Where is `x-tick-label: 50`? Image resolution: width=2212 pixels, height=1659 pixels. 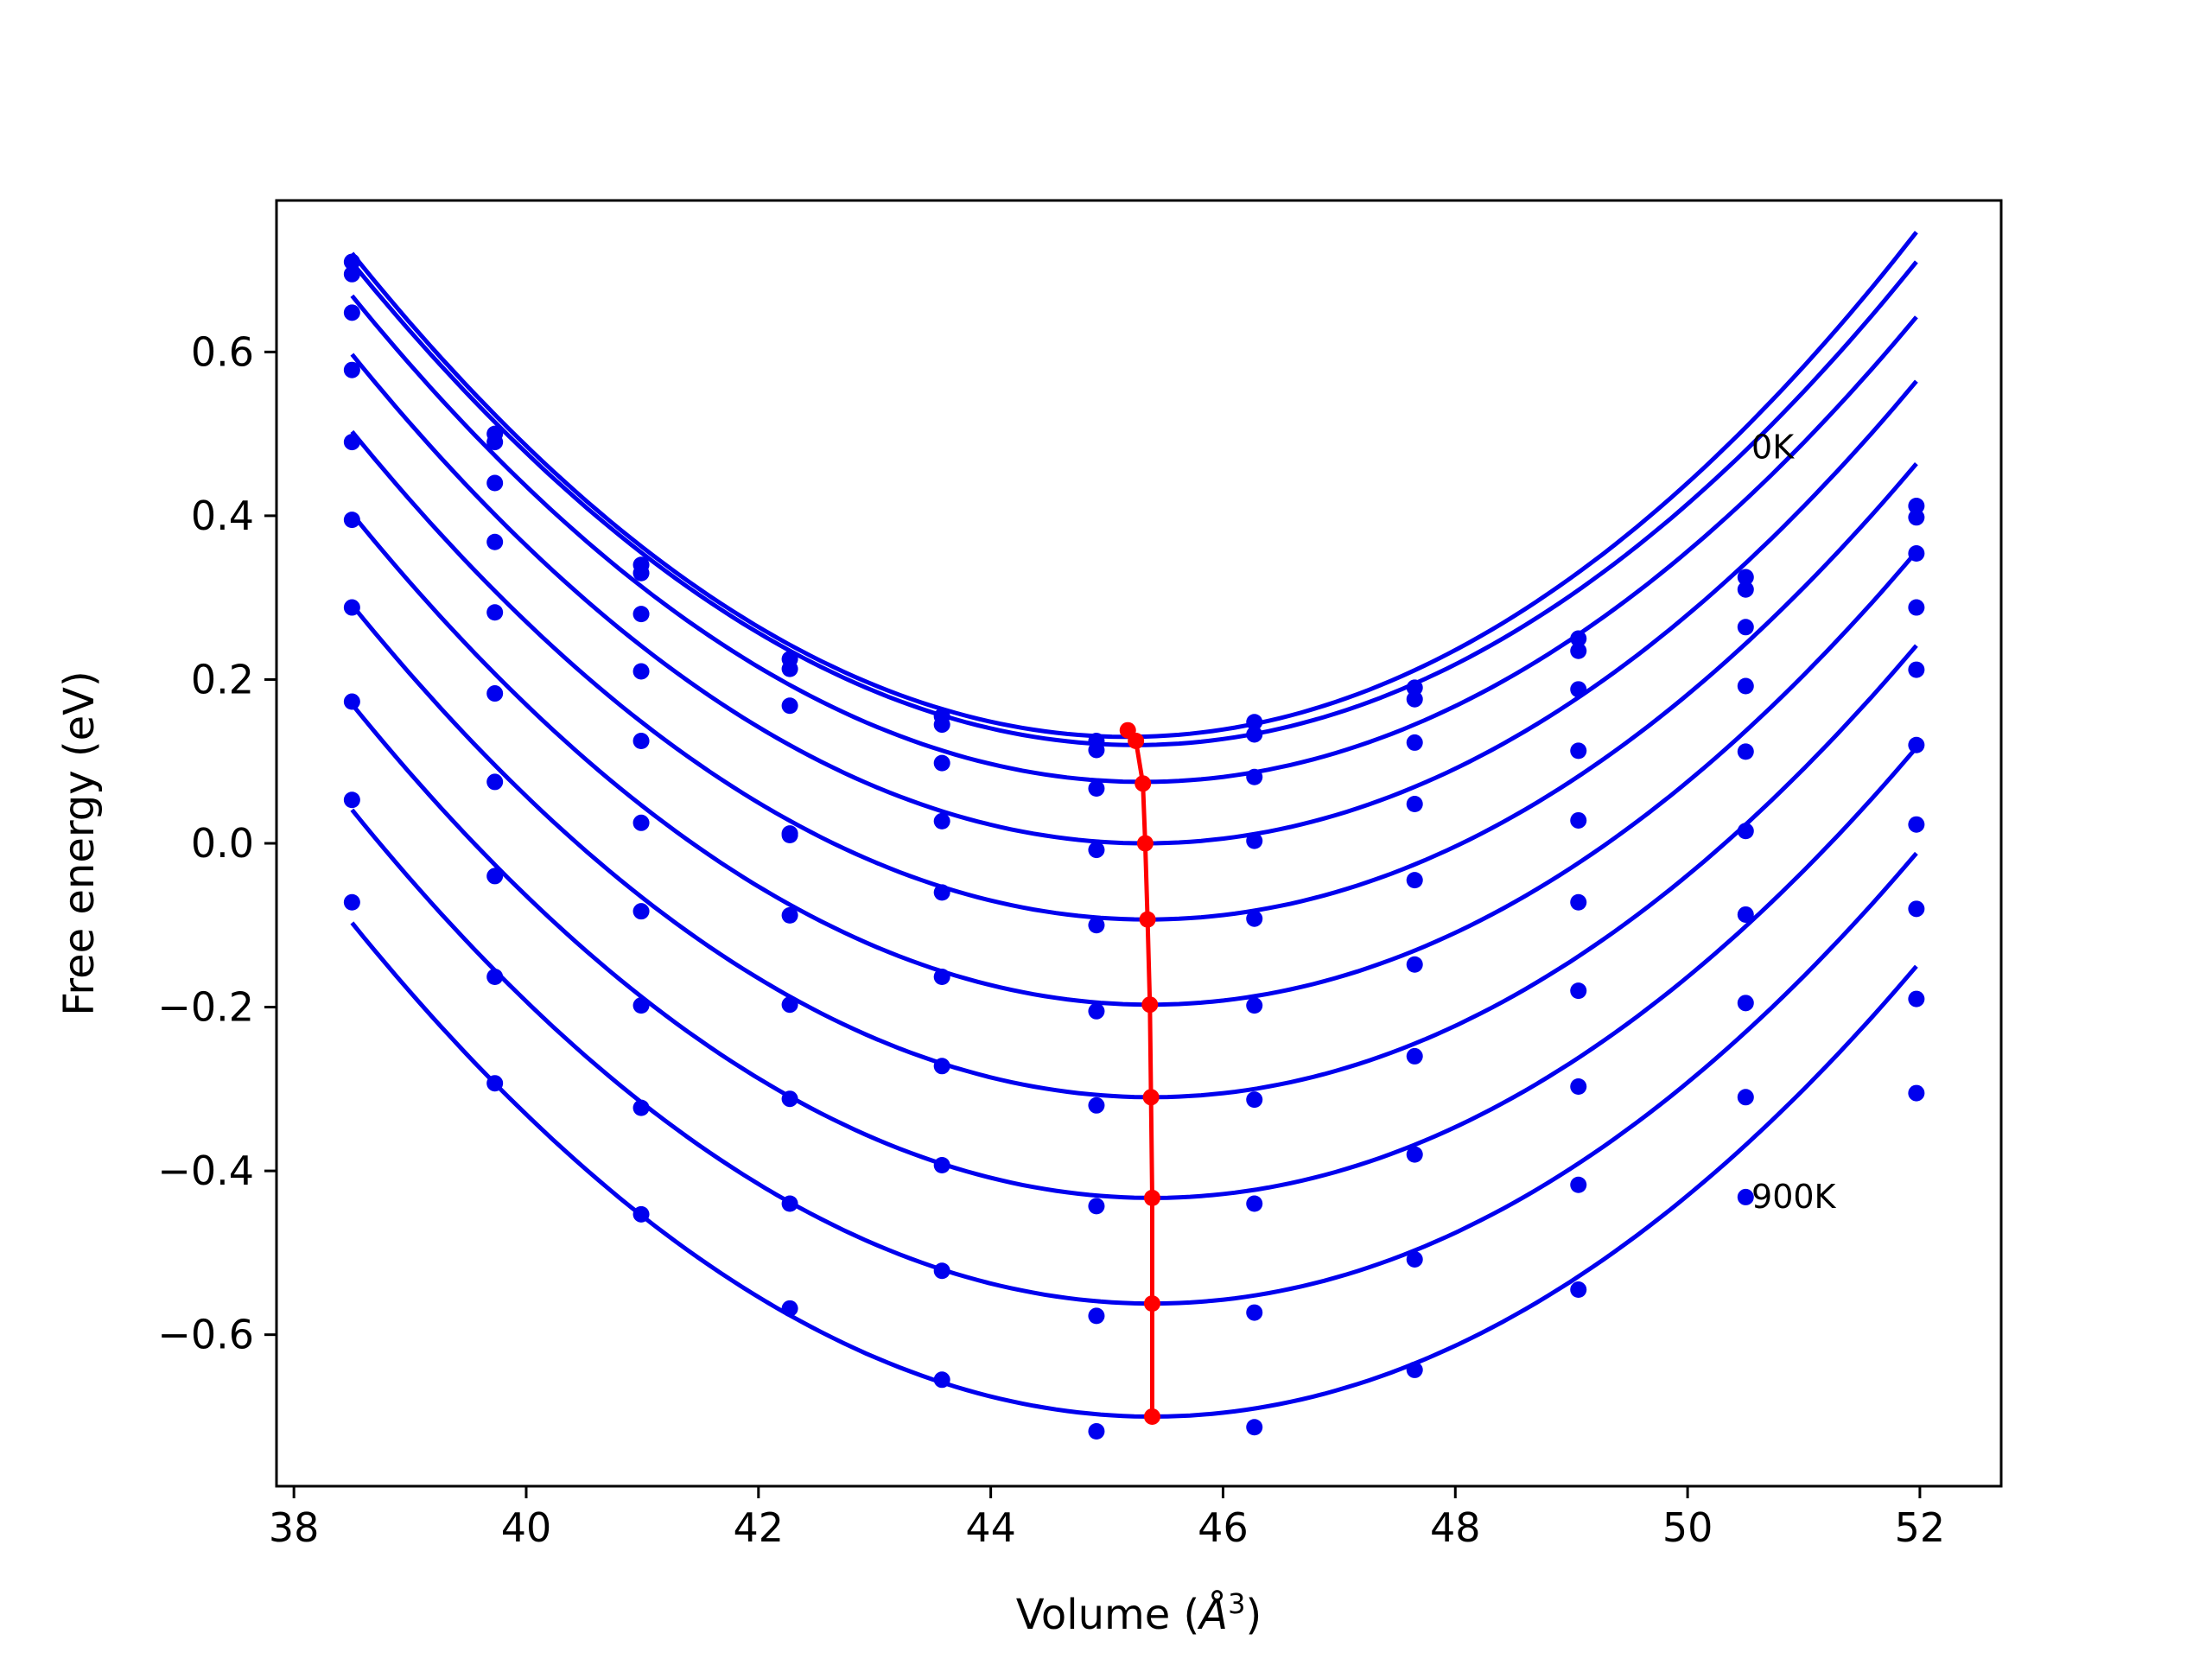 x-tick-label: 50 is located at coordinates (1687, 1527).